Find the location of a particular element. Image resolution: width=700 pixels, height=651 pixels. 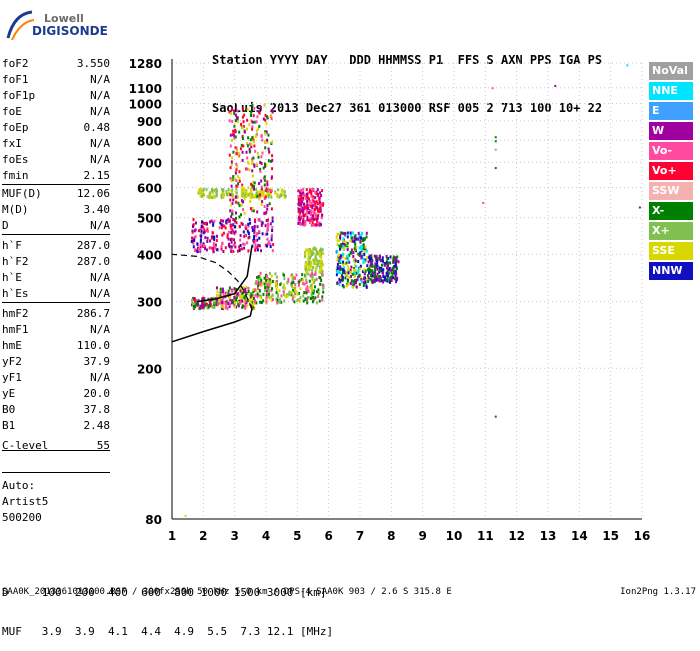

y-tick-label: 900 is located at coordinates (149, 122).